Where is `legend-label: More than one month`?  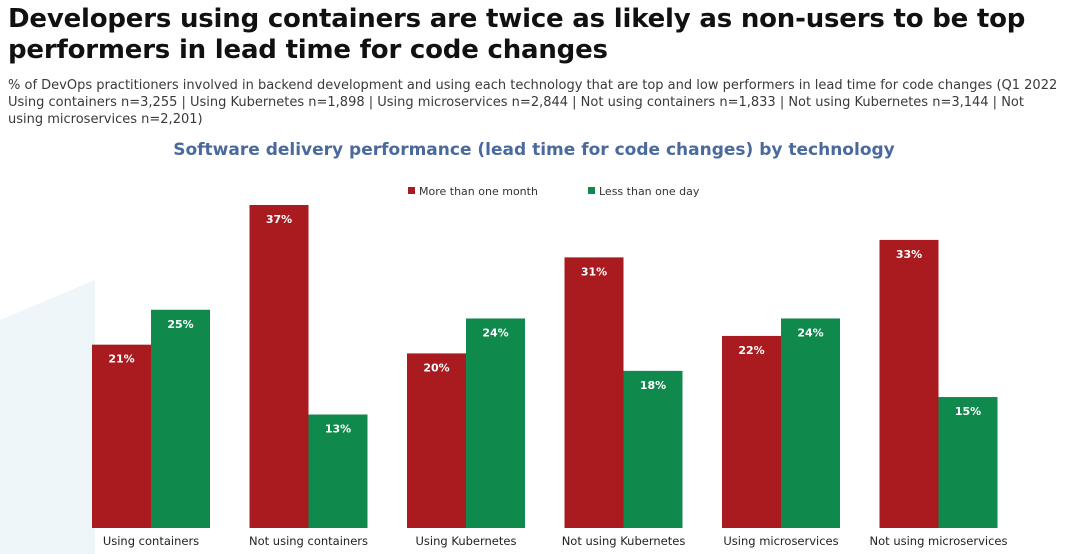
legend-label: More than one month is located at coordinates (478, 191).